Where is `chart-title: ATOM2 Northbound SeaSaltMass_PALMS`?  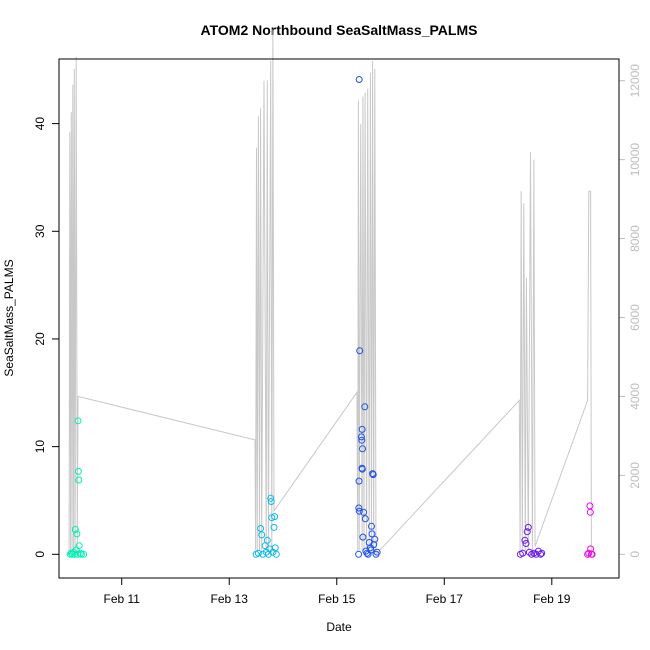
chart-title: ATOM2 Northbound SeaSaltMass_PALMS is located at coordinates (339, 30).